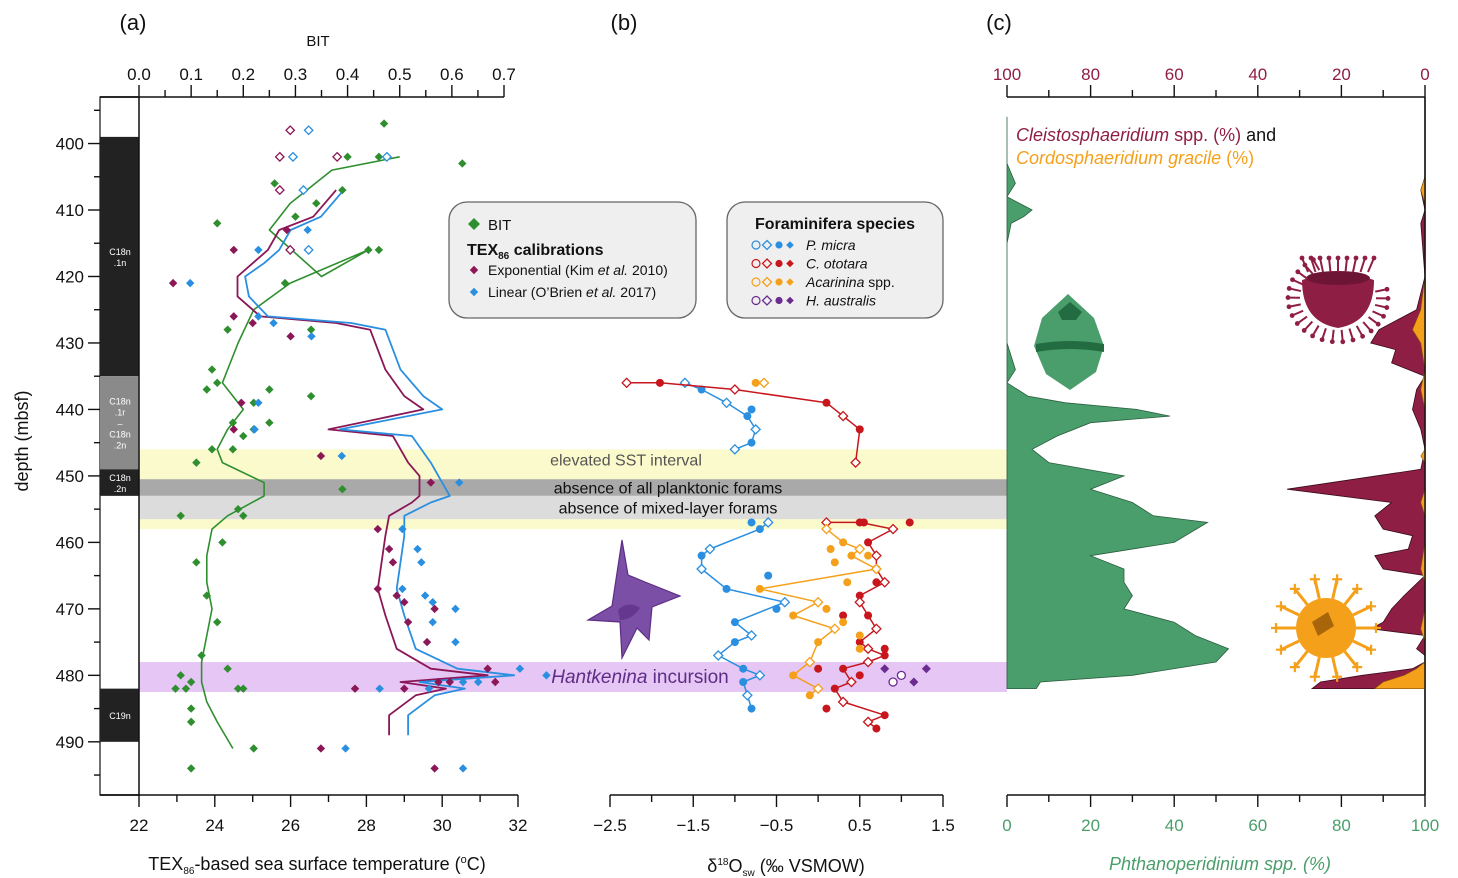 This screenshot has width=1458, height=878. Describe the element at coordinates (1070, 311) in the screenshot. I see `phthanoperidinium-icon-apex` at that location.